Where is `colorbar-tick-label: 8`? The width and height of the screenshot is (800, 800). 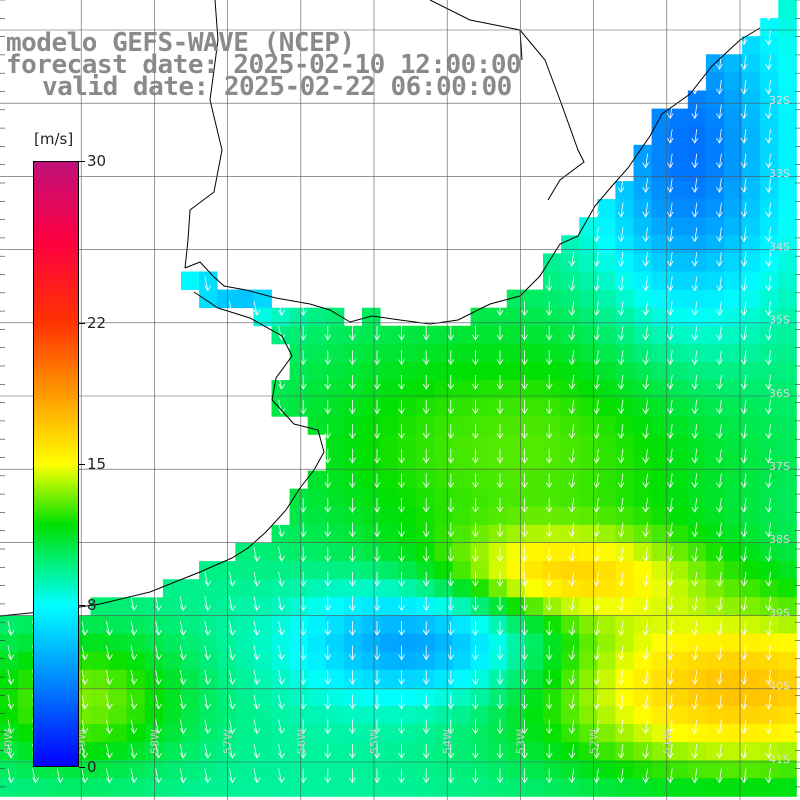
colorbar-tick-label: 8 is located at coordinates (92, 605).